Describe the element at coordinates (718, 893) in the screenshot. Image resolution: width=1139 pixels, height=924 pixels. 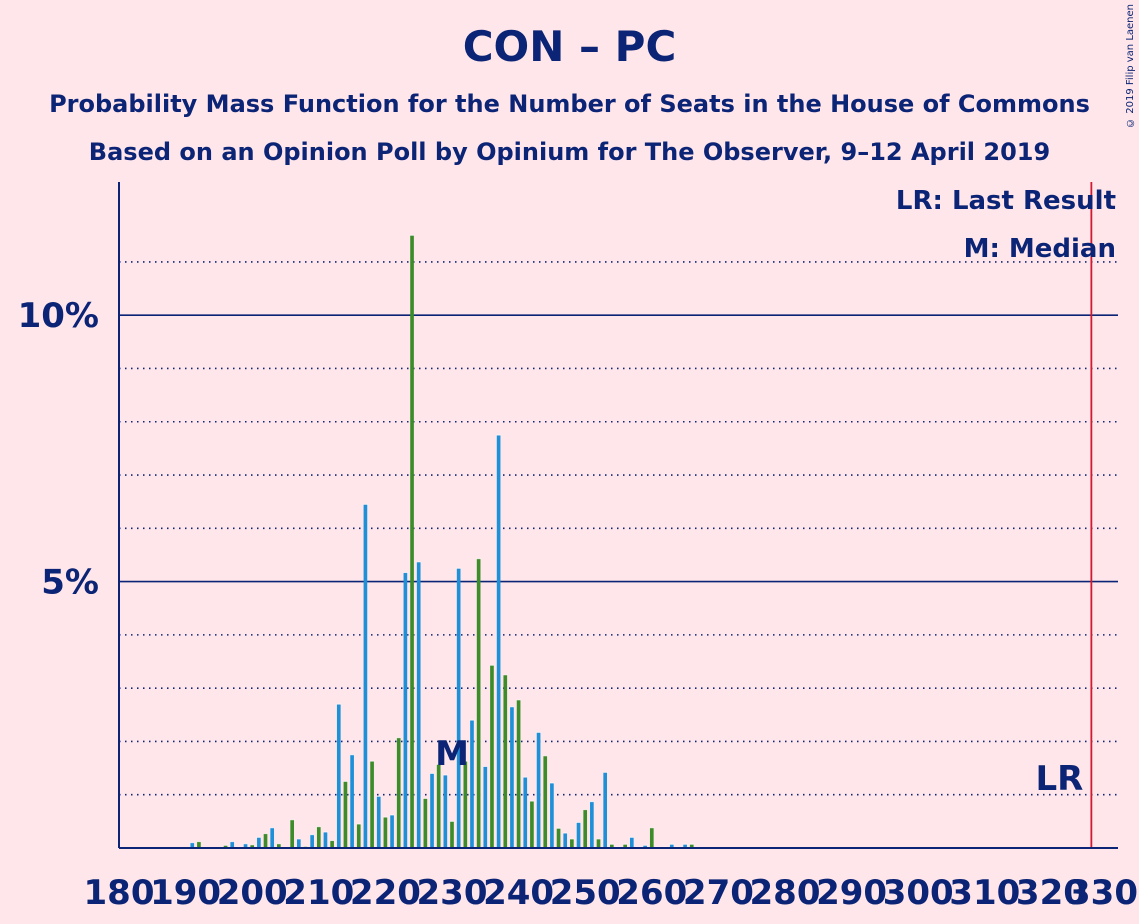
I see `x-tick-label: 270` at that location.